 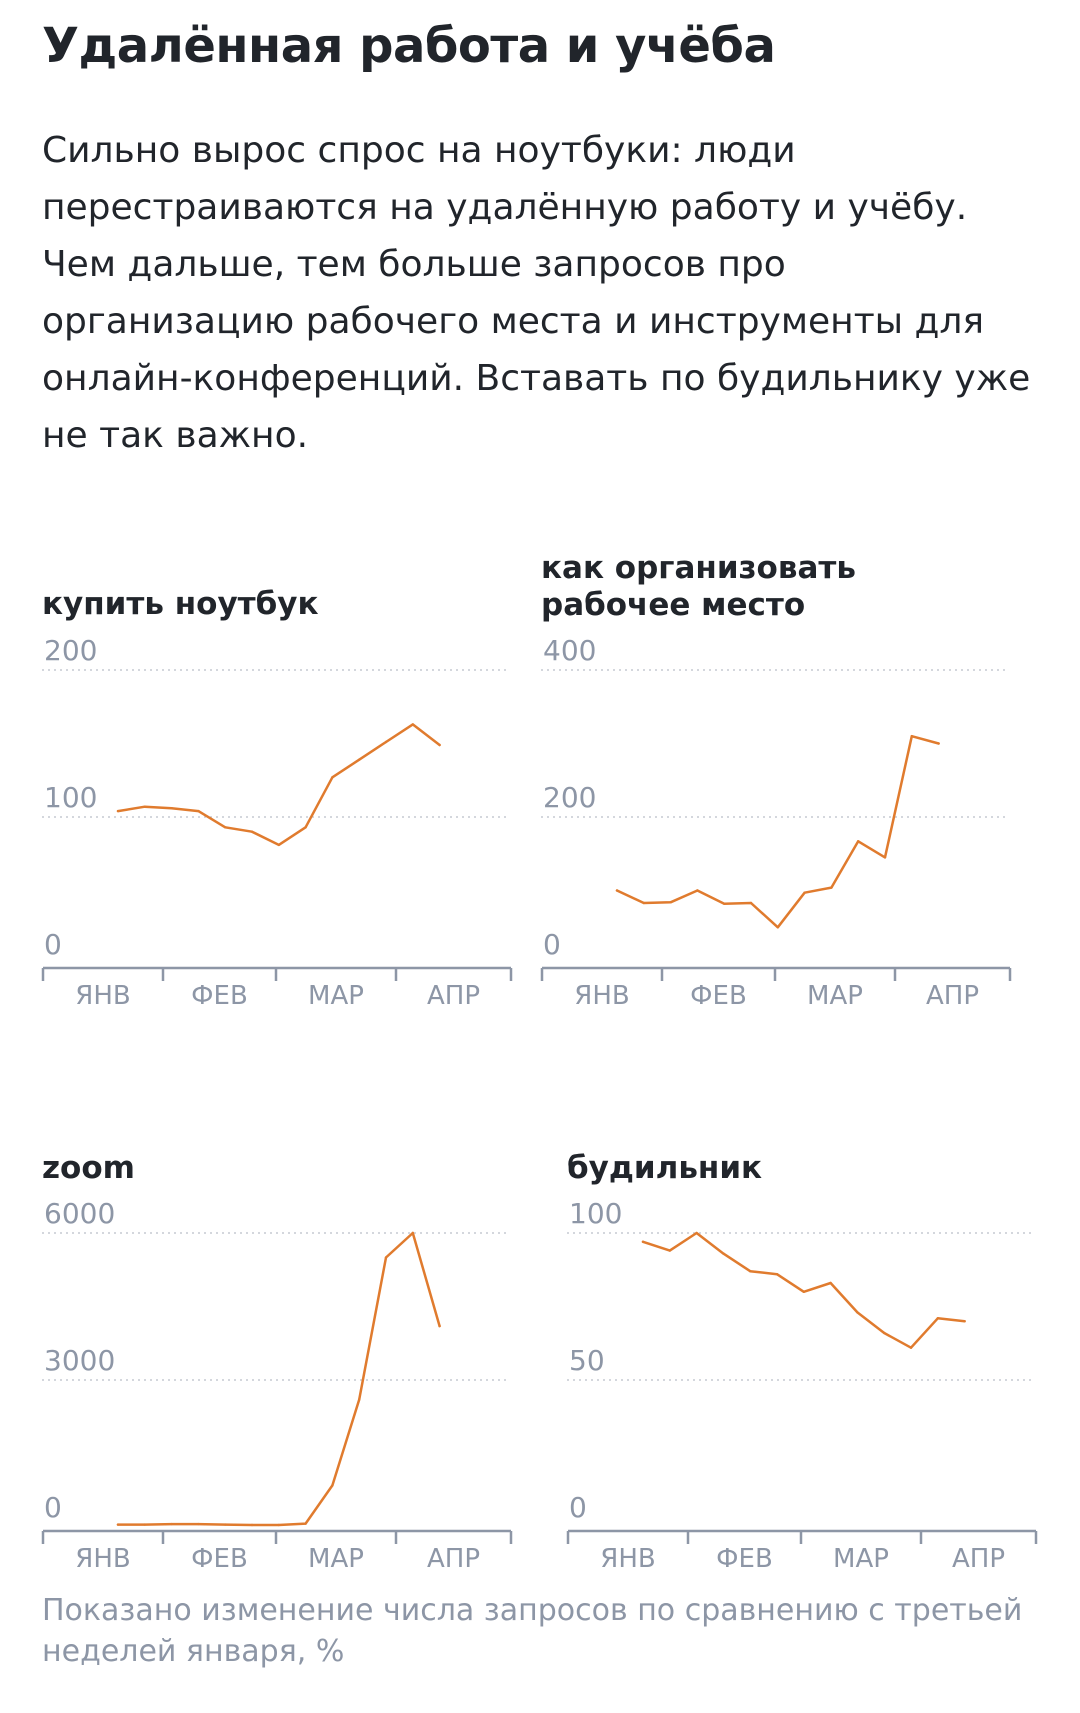 I want to click on chart-3-title: zoom, so click(x=88, y=1168).